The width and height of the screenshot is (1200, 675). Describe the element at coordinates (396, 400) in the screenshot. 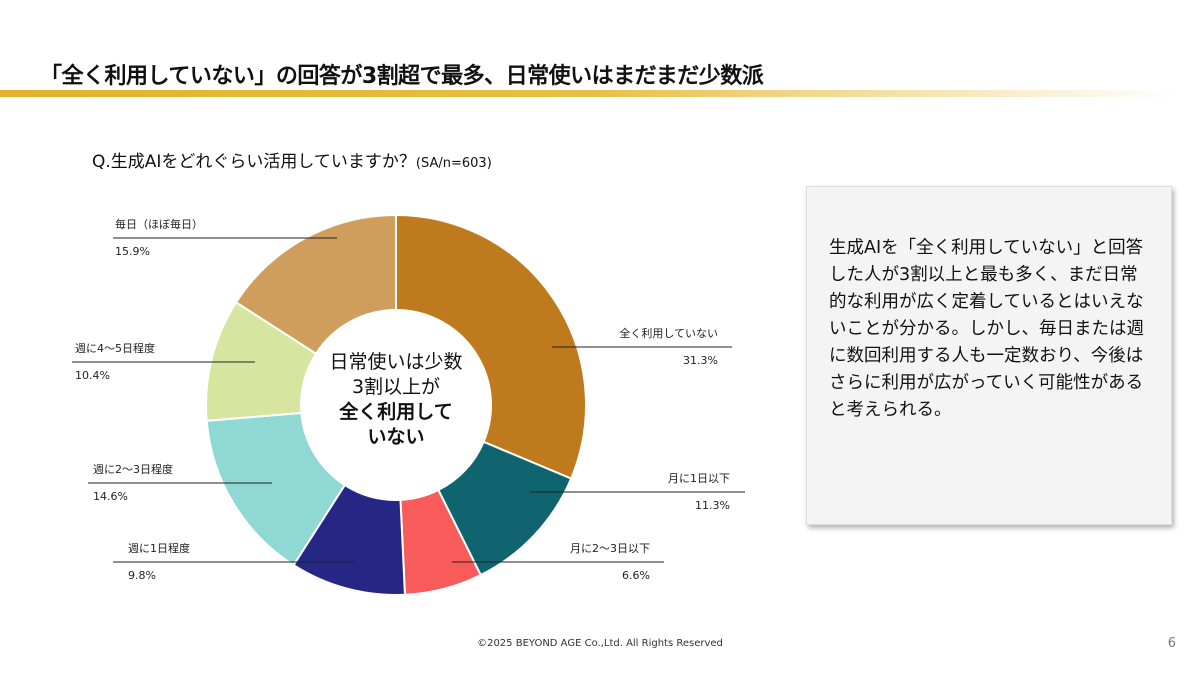

I see `center-text: 日常使いは少数 3割以上が 全く利用して いない` at that location.